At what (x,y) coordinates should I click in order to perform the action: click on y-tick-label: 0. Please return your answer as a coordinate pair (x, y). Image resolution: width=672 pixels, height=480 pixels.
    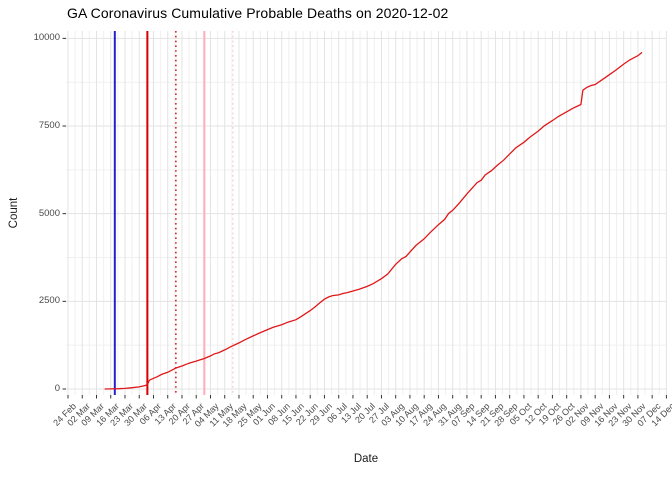
    Looking at the image, I should click on (57, 388).